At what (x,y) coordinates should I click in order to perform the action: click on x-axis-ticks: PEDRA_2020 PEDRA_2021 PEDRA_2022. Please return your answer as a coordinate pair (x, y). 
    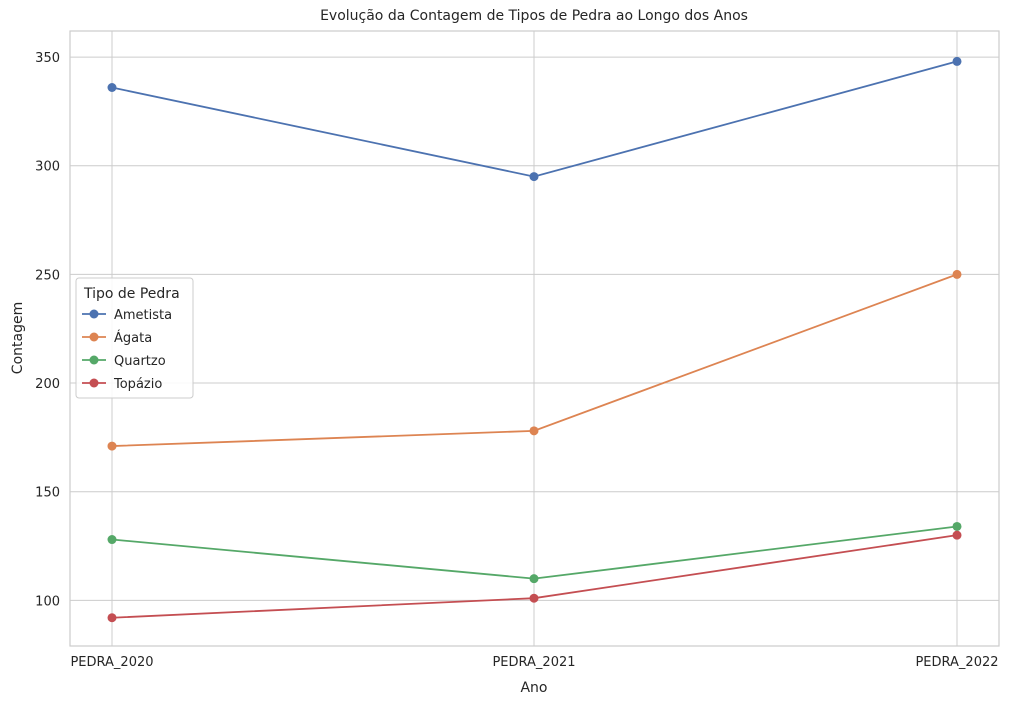
    Looking at the image, I should click on (534, 662).